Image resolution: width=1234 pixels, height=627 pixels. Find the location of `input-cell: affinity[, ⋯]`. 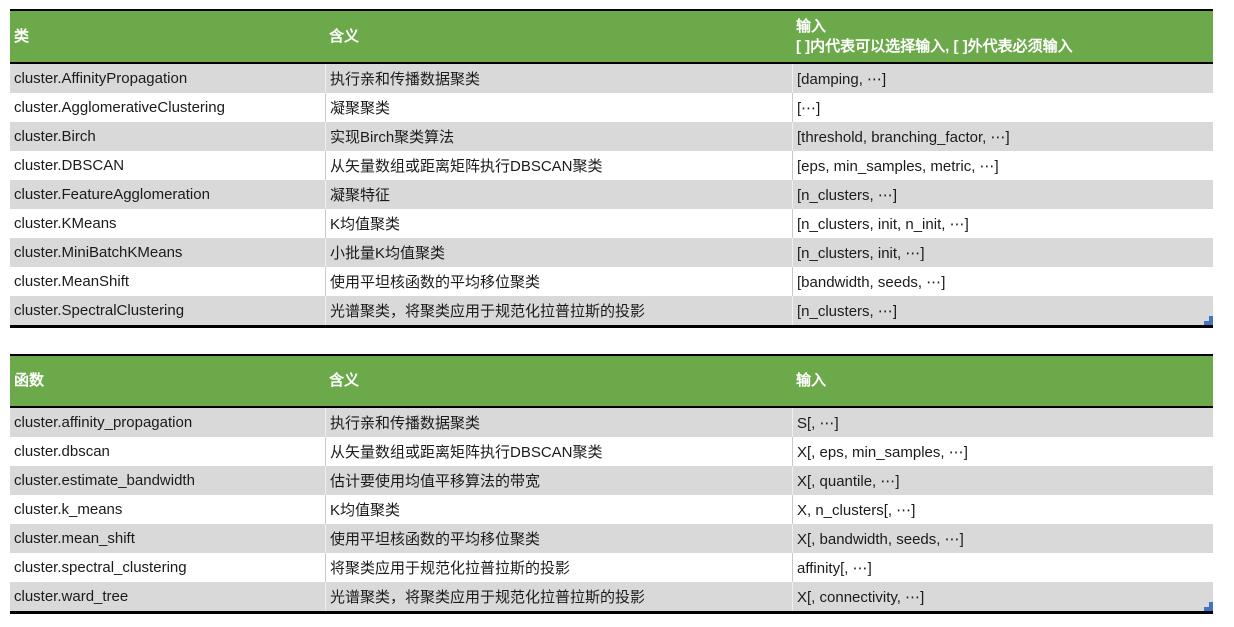

input-cell: affinity[, ⋯] is located at coordinates (1002, 567).